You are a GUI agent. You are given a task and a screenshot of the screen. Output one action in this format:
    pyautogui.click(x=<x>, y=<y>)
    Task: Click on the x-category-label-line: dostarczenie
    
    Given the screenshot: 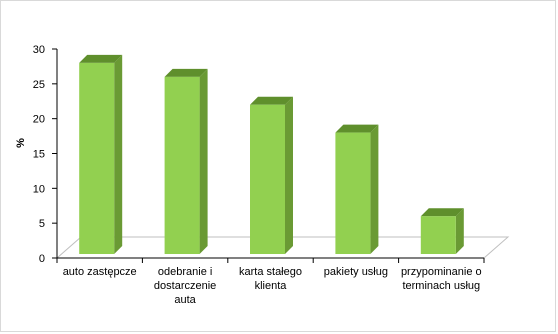 What is the action you would take?
    pyautogui.click(x=185, y=286)
    